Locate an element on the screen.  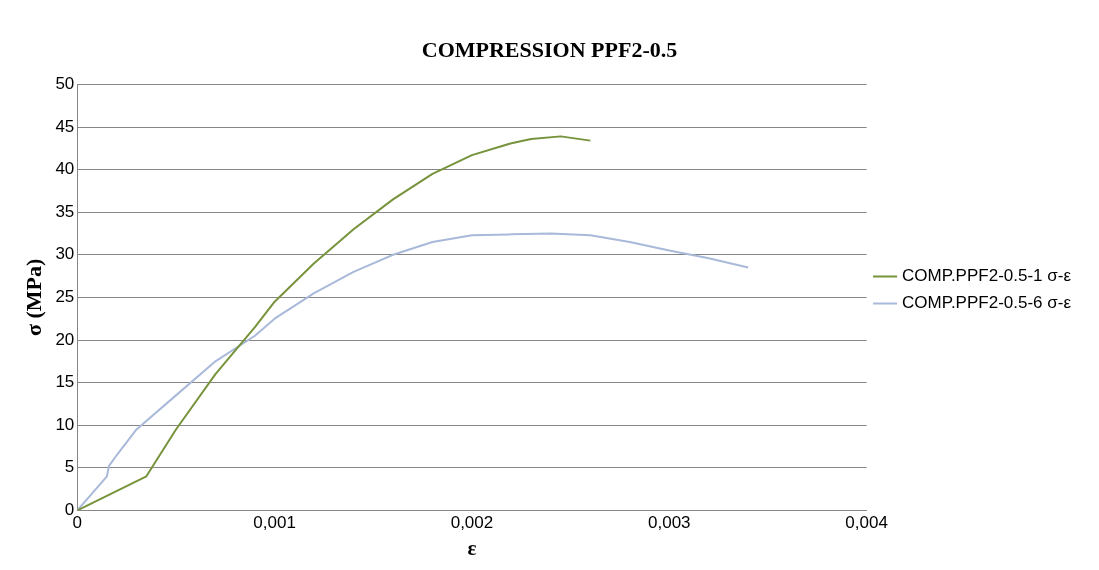
legend-label: COMP.PPF2-0.5-1 σ-ε is located at coordinates (987, 276).